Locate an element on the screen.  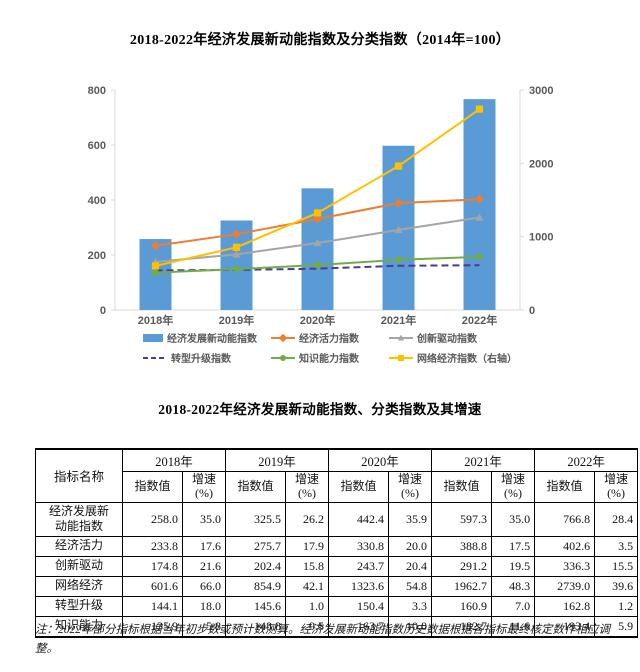
table-cell-value: 258.0 is located at coordinates (152, 519).